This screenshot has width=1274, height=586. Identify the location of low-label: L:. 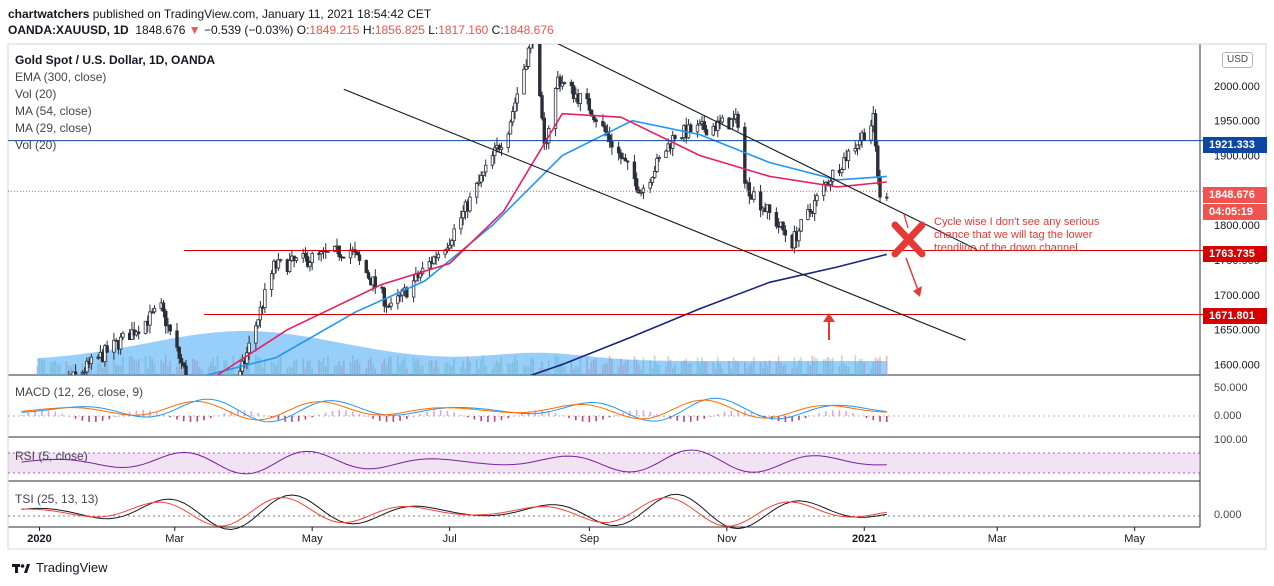
(433, 30).